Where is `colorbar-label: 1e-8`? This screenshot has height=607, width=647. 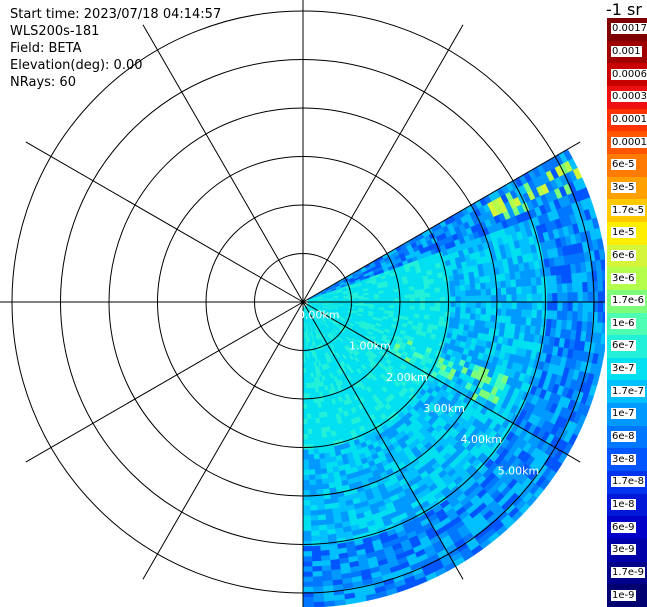
colorbar-label: 1e-8 is located at coordinates (623, 505).